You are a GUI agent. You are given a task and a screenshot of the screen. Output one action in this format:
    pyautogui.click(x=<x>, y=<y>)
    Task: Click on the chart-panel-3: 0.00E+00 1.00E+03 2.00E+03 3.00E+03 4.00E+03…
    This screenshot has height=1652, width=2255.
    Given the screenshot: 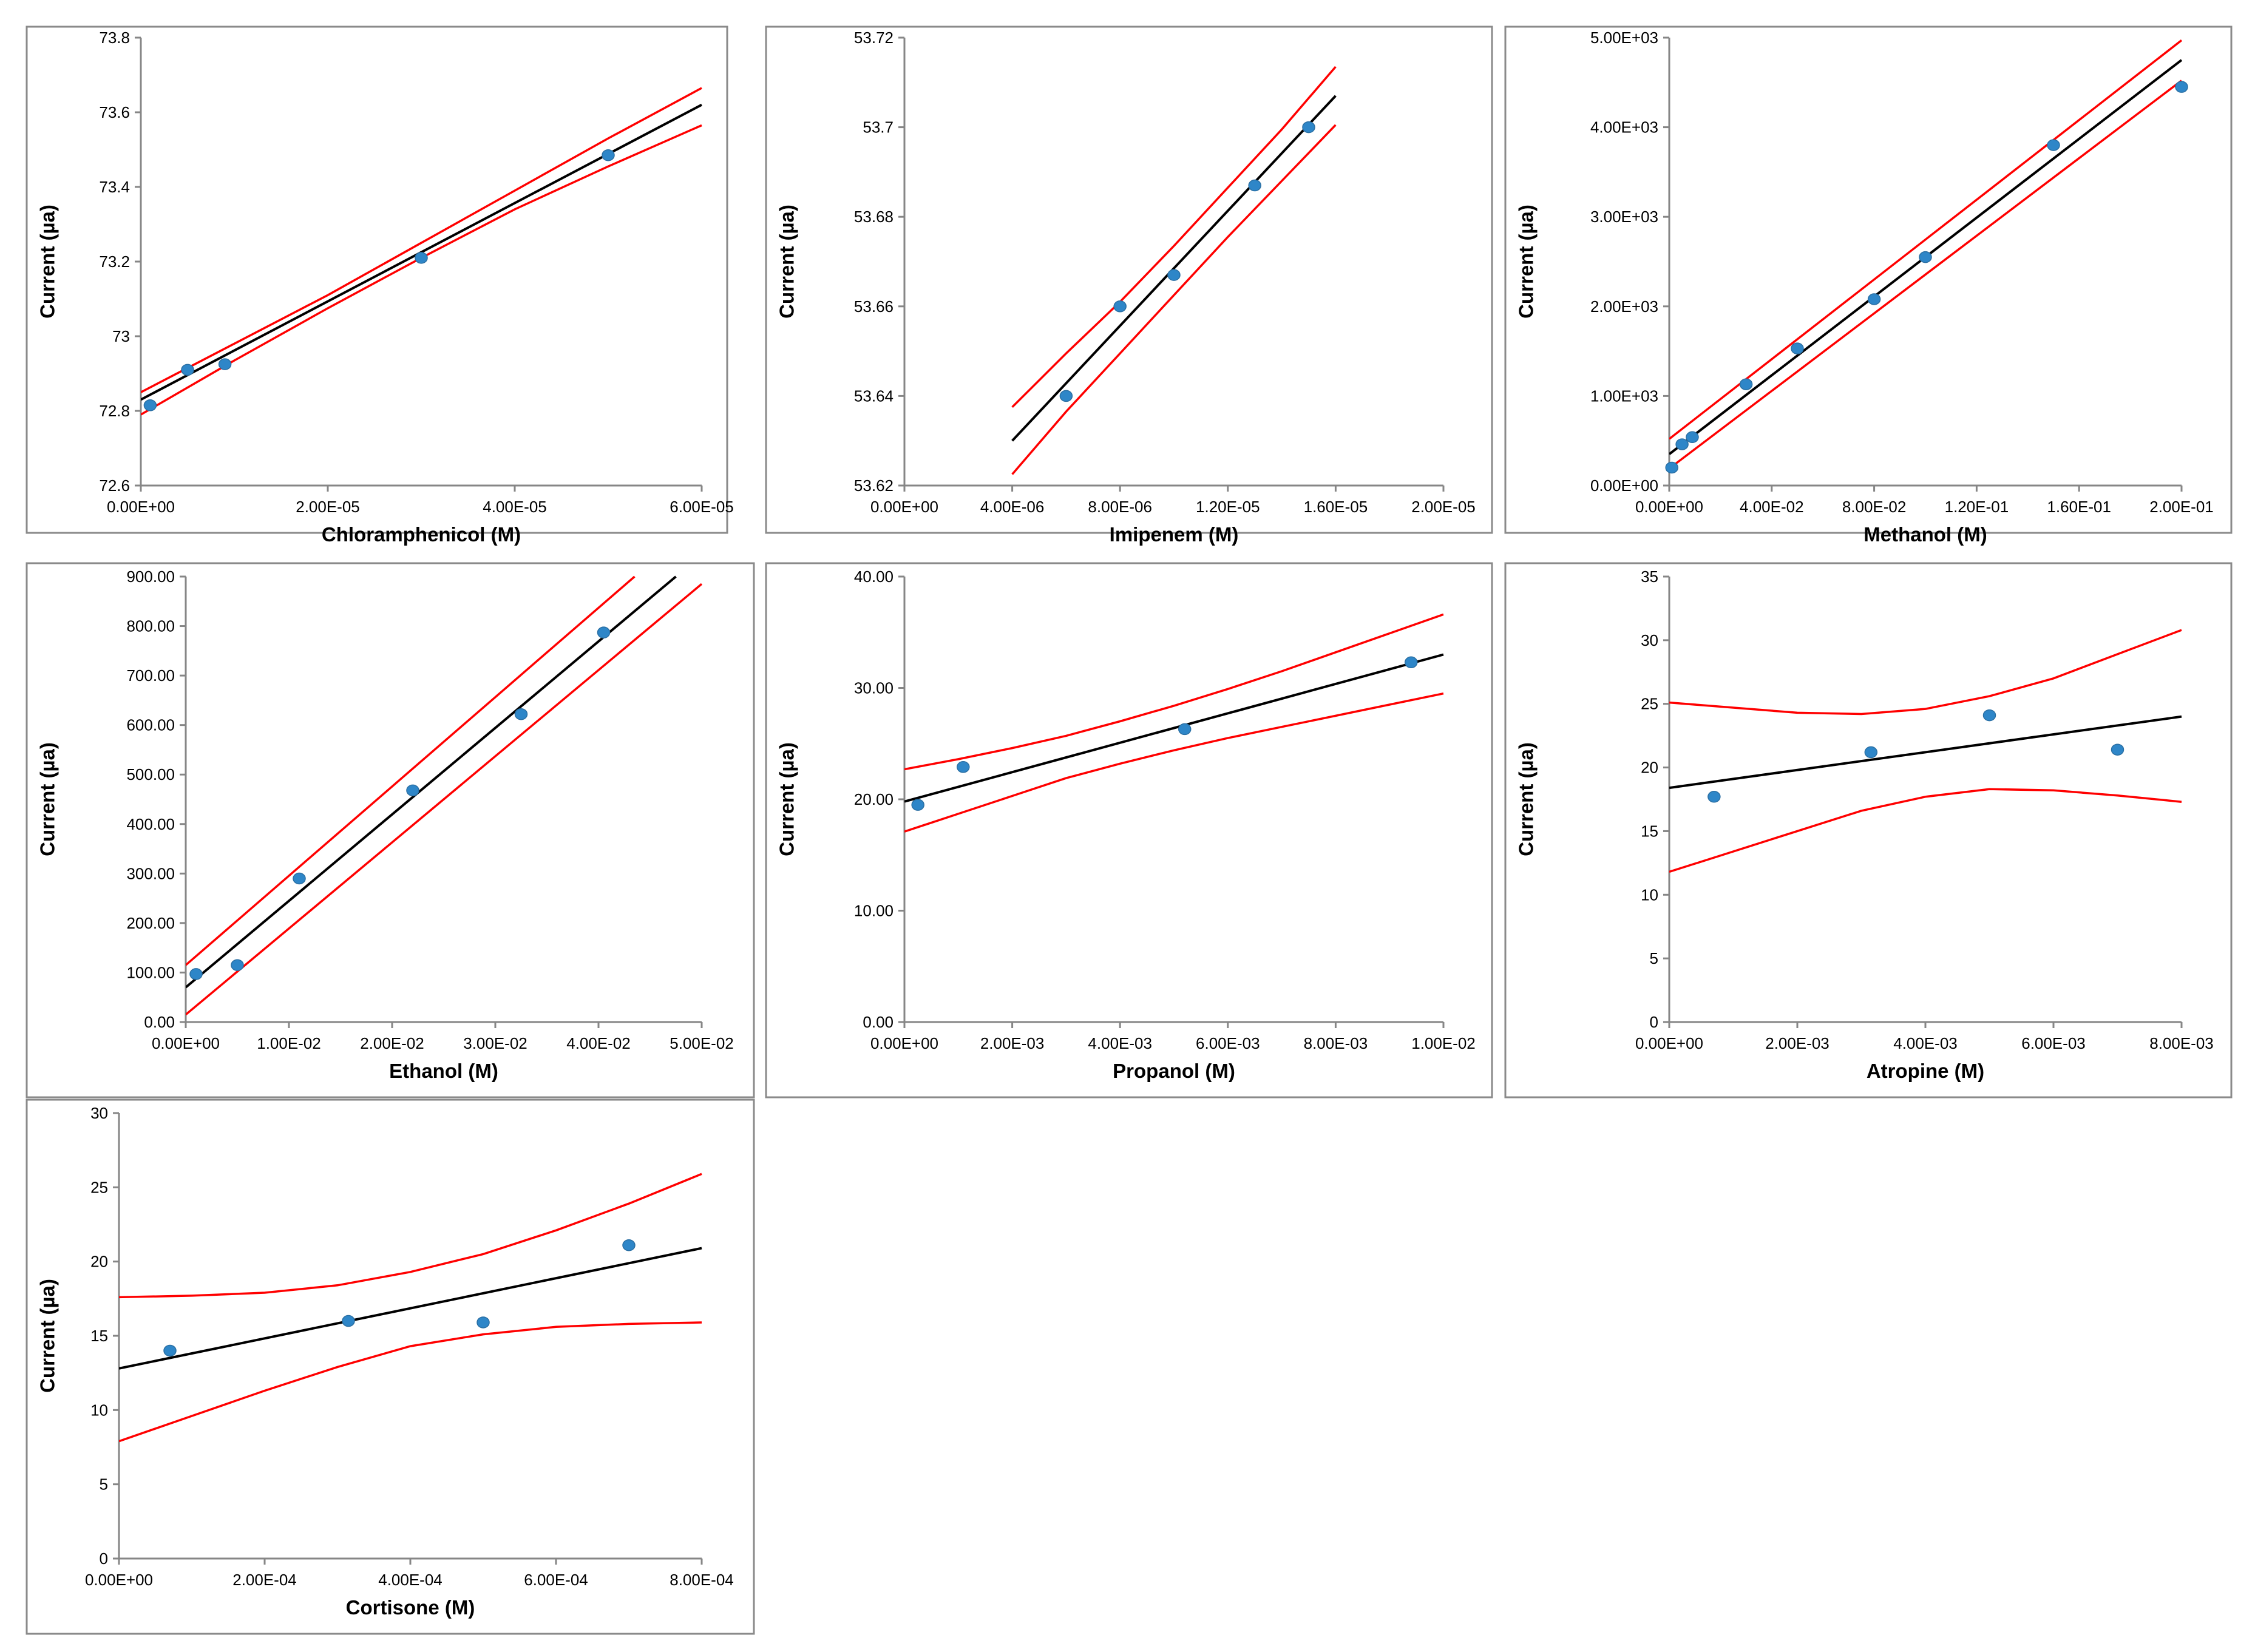 What is the action you would take?
    pyautogui.click(x=1868, y=285)
    